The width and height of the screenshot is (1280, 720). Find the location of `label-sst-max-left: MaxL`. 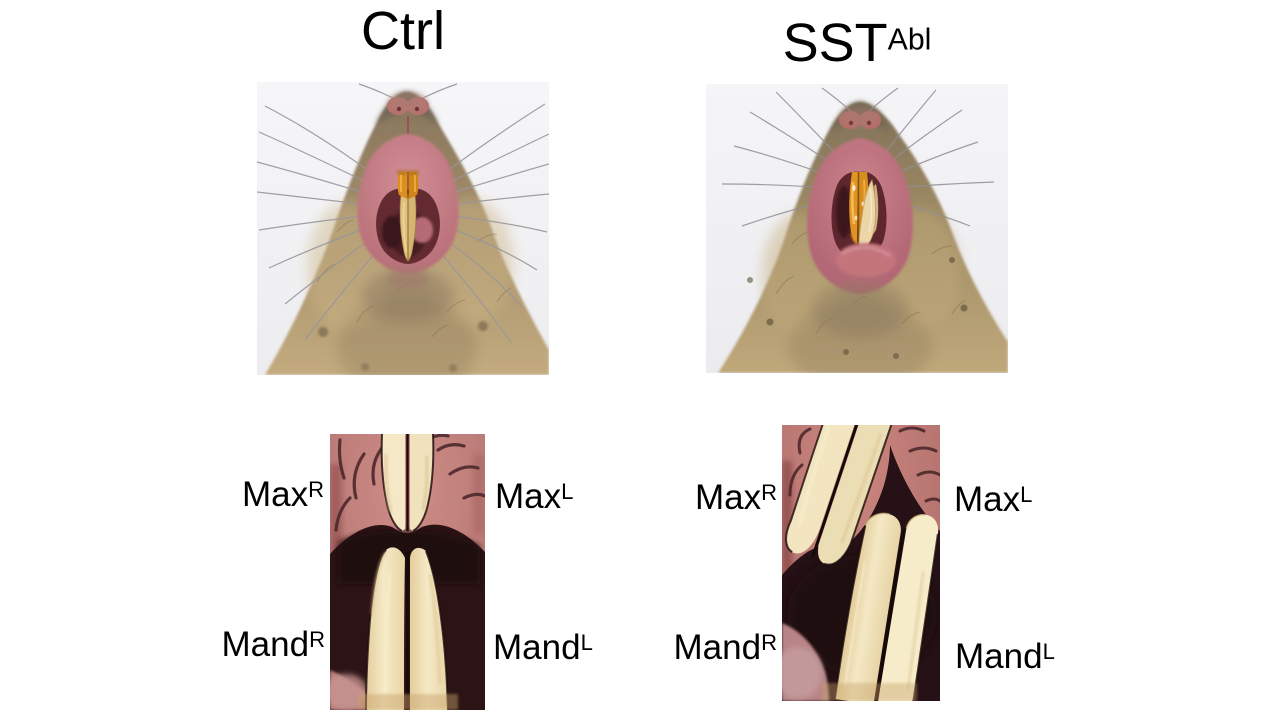

label-sst-max-left: MaxL is located at coordinates (993, 499).